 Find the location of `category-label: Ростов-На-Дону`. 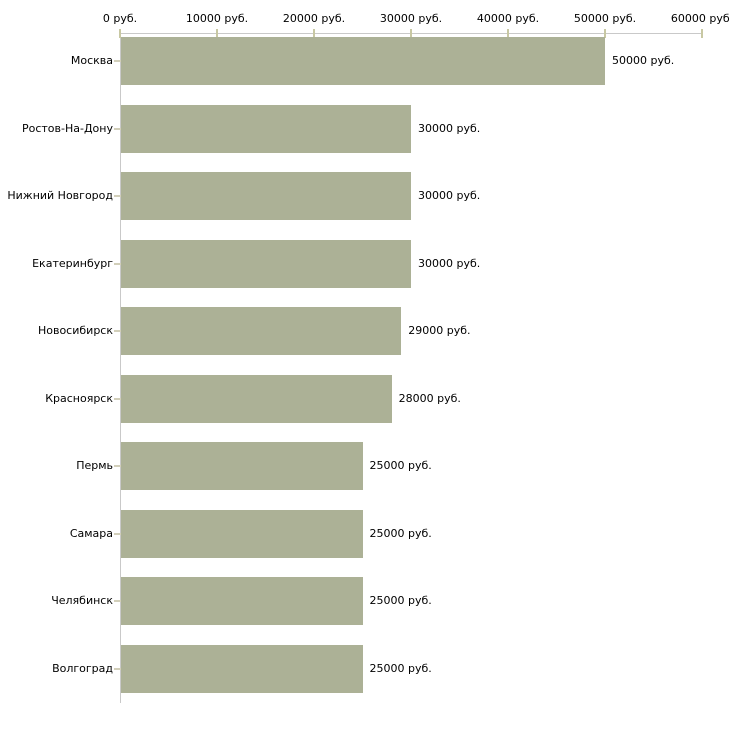

category-label: Ростов-На-Дону is located at coordinates (67, 128).